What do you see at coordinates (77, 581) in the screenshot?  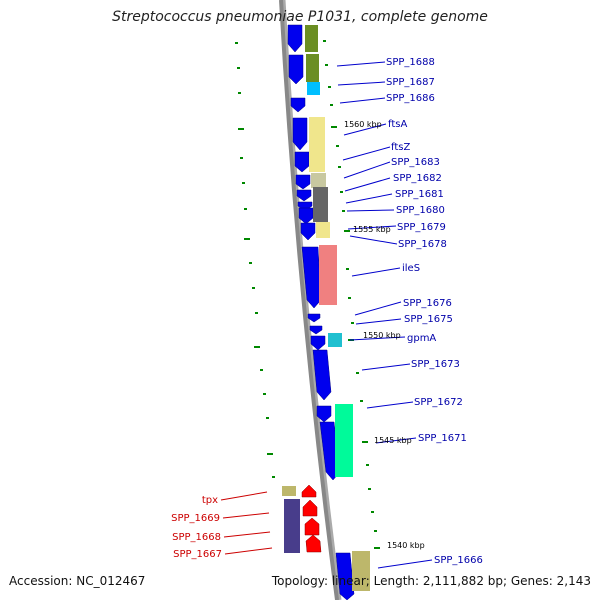 I see `accession-label: Accession: NC_012467` at bounding box center [77, 581].